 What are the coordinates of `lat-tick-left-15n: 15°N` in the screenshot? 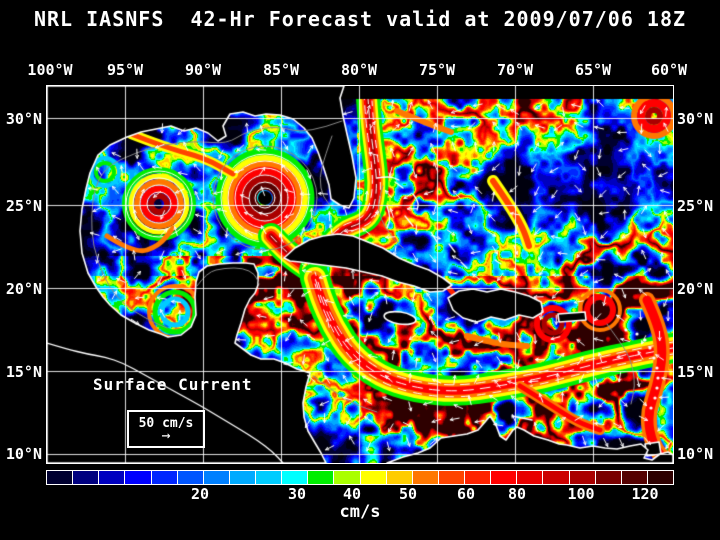 It's located at (23, 372).